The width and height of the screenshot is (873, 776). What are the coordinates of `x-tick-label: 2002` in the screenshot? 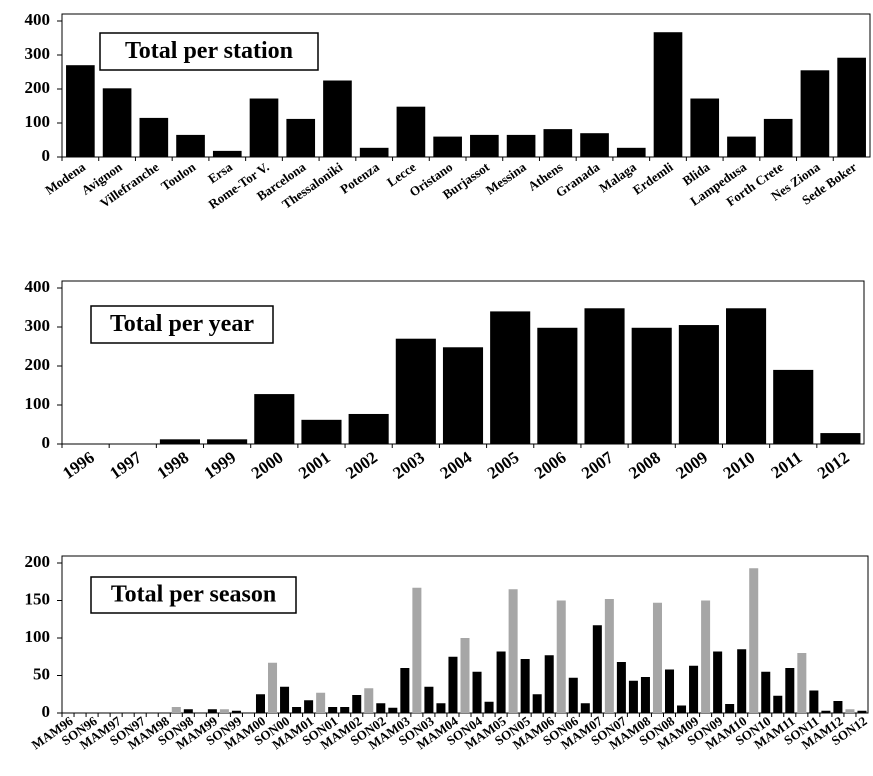 It's located at (361, 465).